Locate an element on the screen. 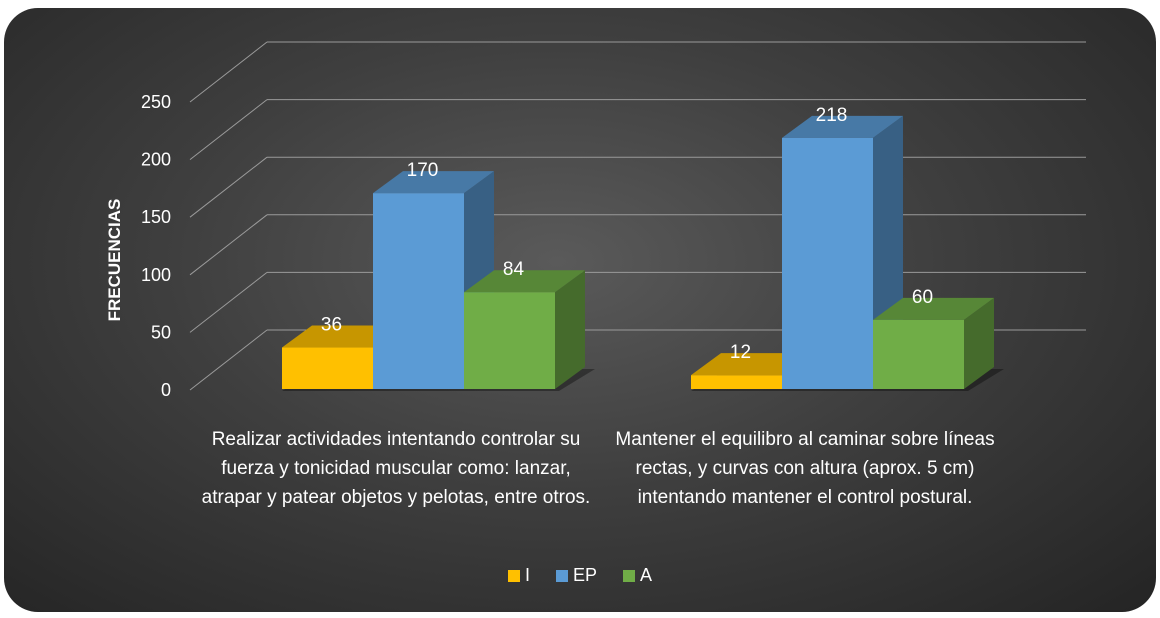 The image size is (1160, 618). data-label-i-1: 36 is located at coordinates (331, 325).